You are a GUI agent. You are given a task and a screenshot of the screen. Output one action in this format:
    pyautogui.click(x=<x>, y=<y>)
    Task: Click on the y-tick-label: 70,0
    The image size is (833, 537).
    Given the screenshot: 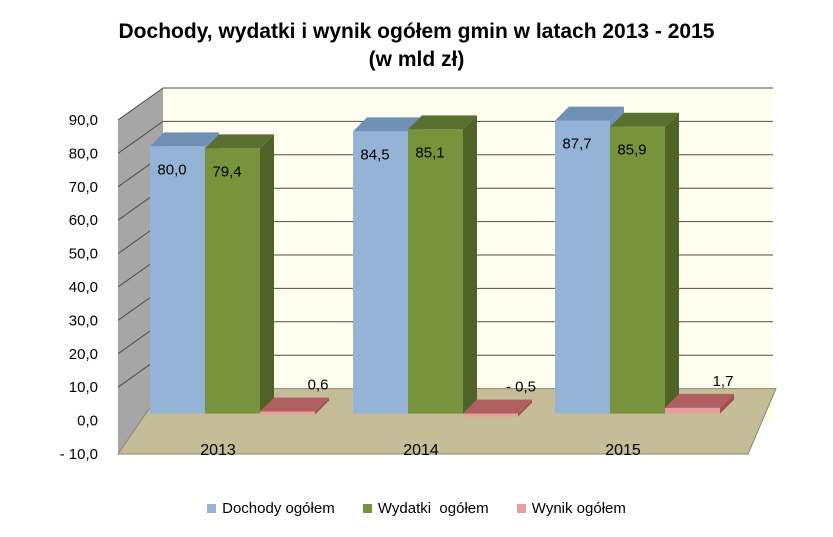 What is the action you would take?
    pyautogui.click(x=83, y=187)
    